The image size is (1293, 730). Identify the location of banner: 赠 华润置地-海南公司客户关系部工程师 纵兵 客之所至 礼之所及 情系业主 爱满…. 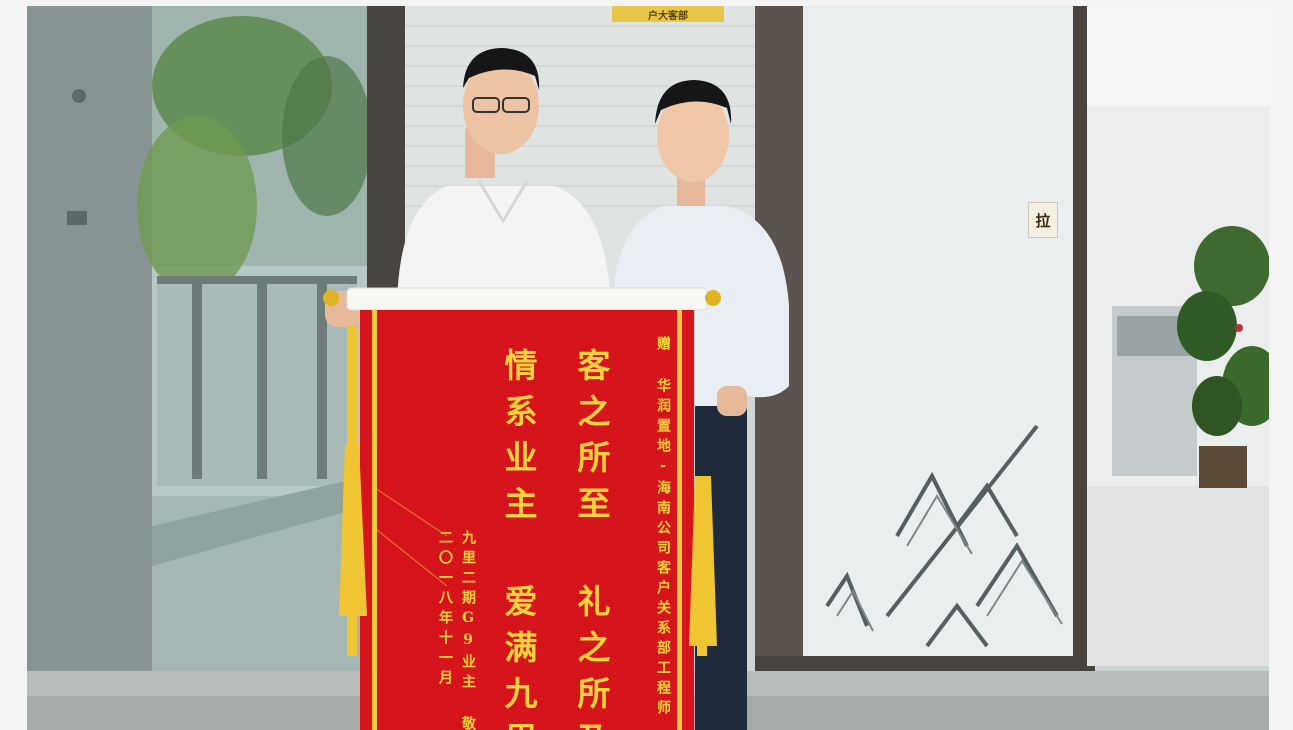
(528, 518).